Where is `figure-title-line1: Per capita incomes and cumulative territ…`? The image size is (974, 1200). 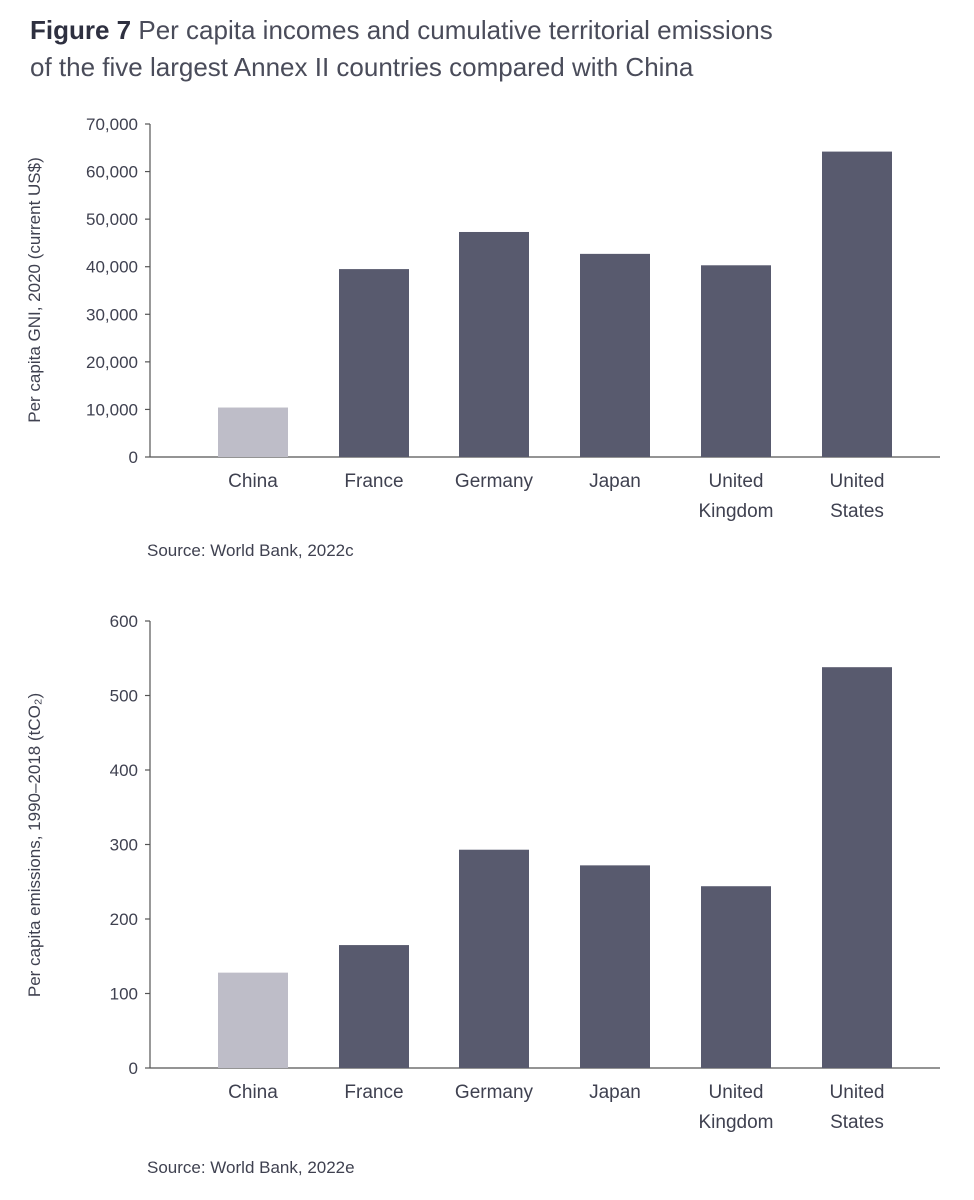
figure-title-line1: Per capita incomes and cumulative territ… is located at coordinates (455, 30).